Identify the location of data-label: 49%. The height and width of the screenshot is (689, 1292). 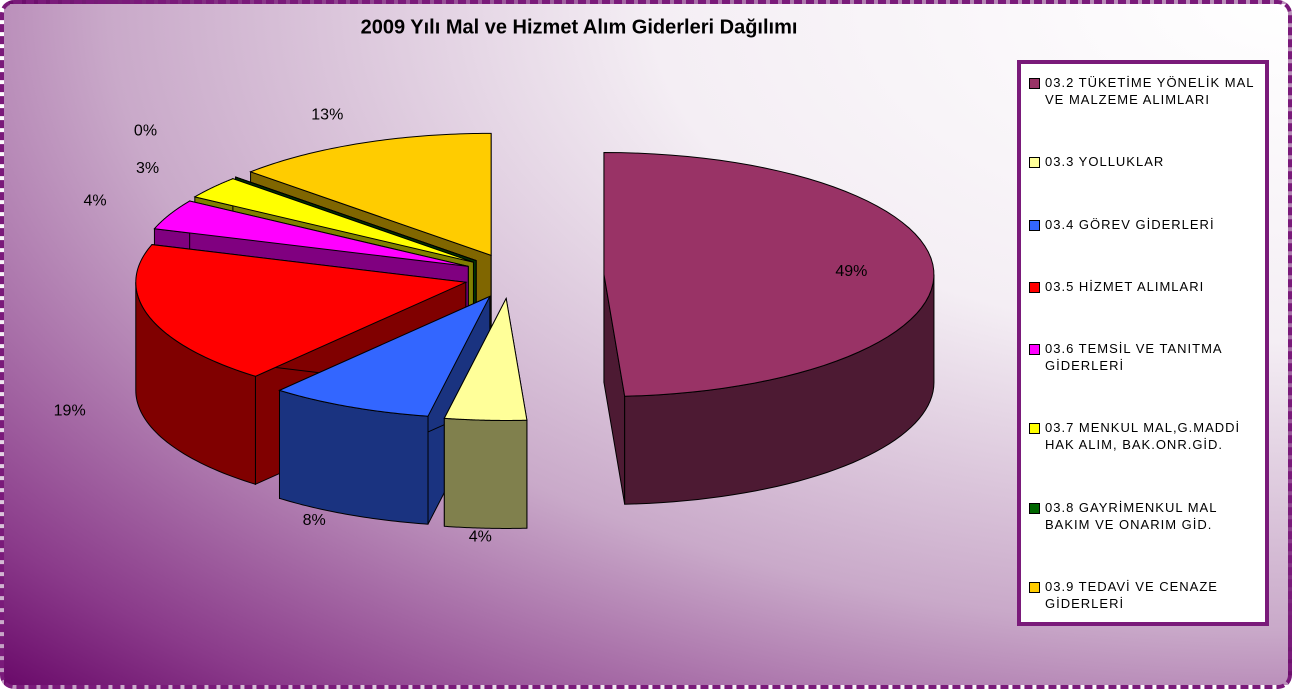
(851, 271).